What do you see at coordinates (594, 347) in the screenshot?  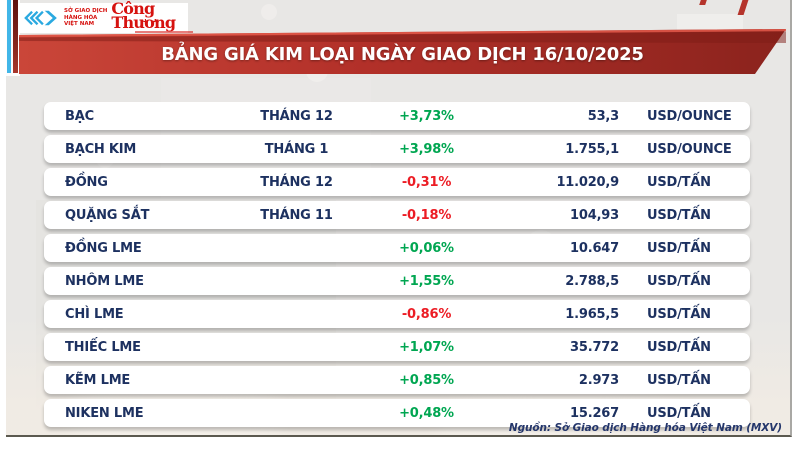 I see `price-value: 35.772` at bounding box center [594, 347].